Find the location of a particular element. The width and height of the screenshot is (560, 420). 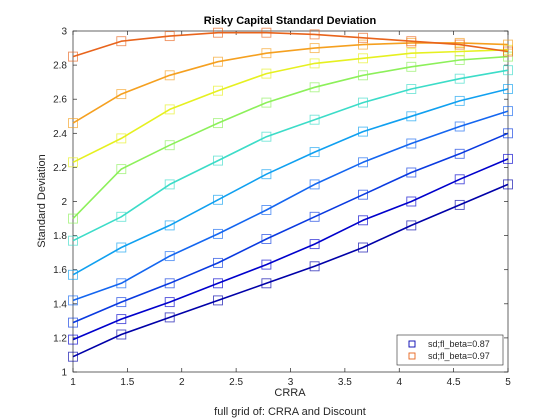

x-tick-label: 2.5 is located at coordinates (236, 382).